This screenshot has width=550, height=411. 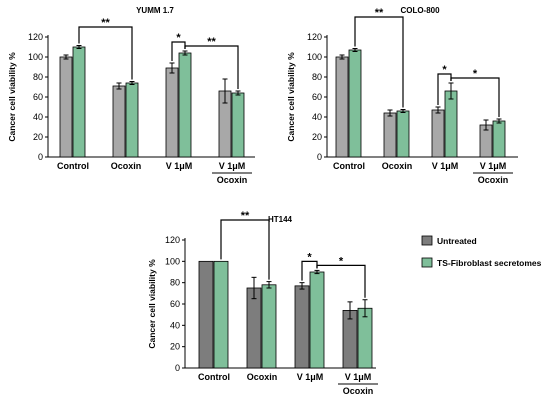 What do you see at coordinates (420, 10) in the screenshot?
I see `chart-title: COLO-800` at bounding box center [420, 10].